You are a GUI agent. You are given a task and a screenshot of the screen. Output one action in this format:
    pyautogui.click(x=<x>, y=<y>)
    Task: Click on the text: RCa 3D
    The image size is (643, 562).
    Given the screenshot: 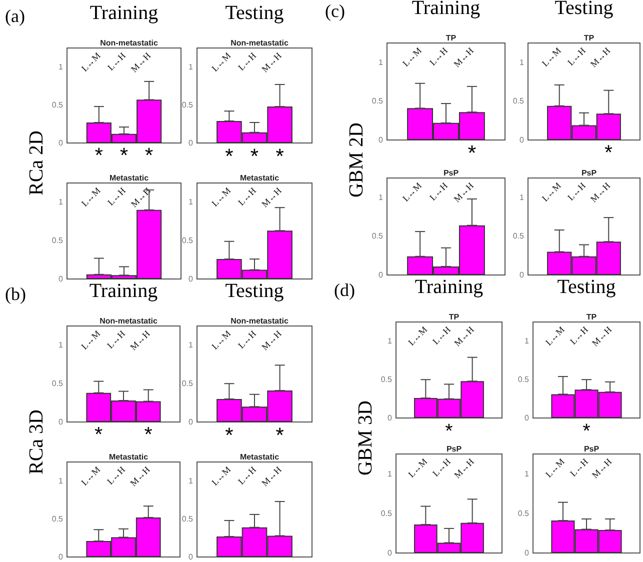 What is the action you would take?
    pyautogui.click(x=37, y=442)
    